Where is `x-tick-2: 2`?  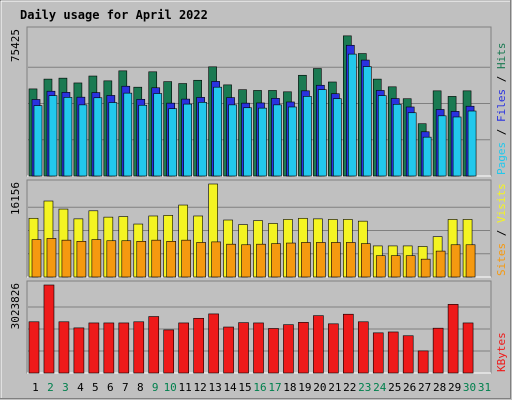
x-tick-2: 2 is located at coordinates (50, 387).